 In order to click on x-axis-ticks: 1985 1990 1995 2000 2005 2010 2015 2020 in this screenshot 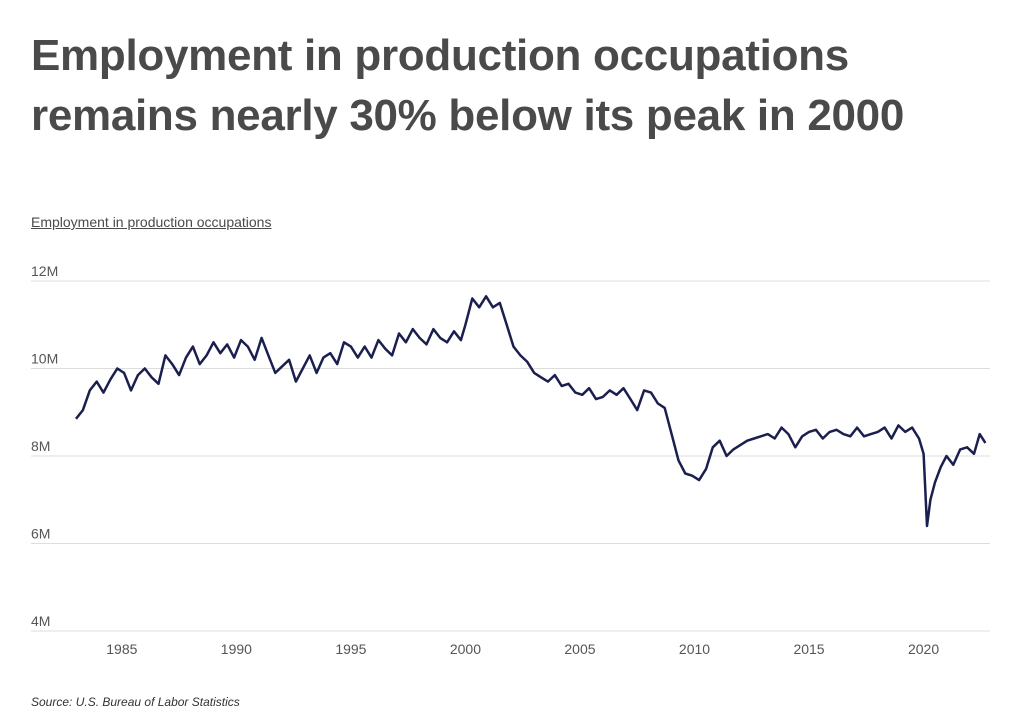, I will do `click(522, 649)`.